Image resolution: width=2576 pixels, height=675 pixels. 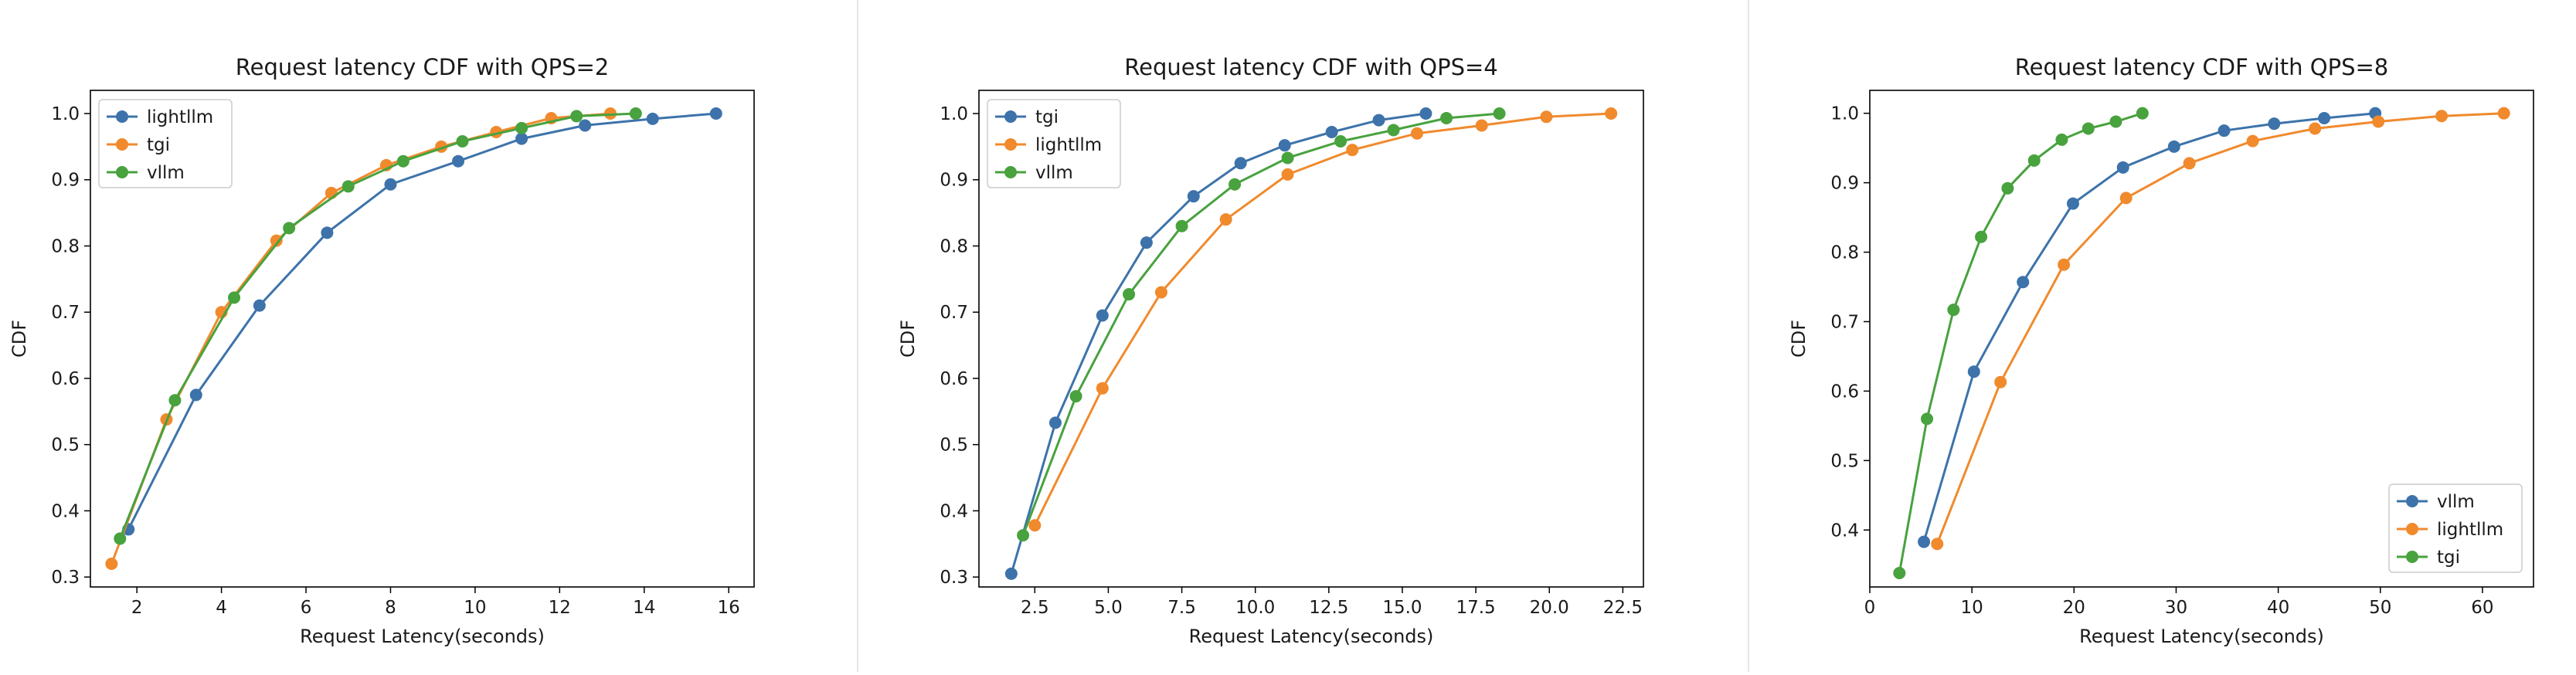 I want to click on x-tick-label: 12, so click(x=560, y=608).